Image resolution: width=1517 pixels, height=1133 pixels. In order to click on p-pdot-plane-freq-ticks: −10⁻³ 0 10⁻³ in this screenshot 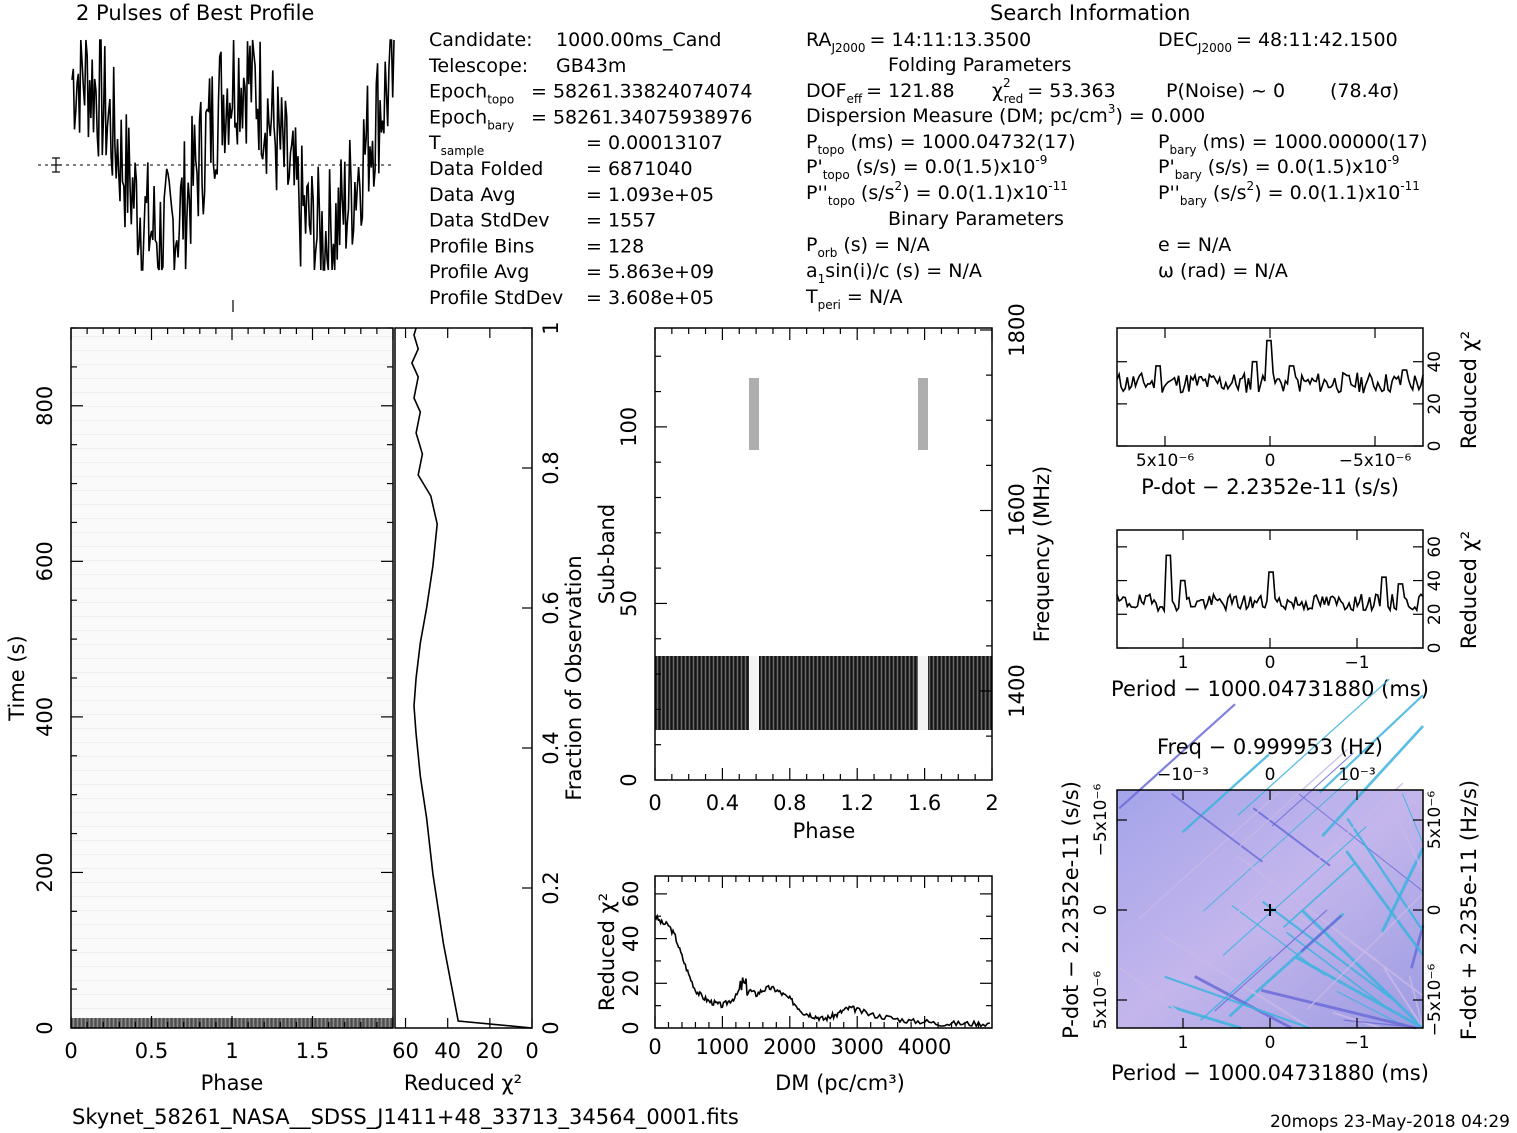, I will do `click(1266, 782)`.